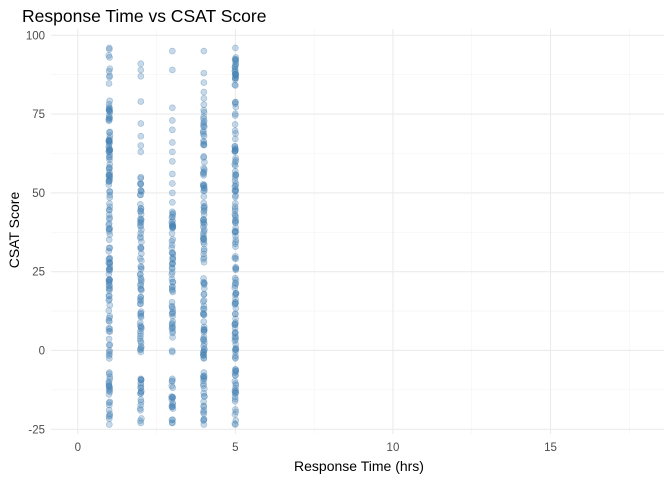 Image resolution: width=672 pixels, height=480 pixels. Describe the element at coordinates (393, 448) in the screenshot. I see `x-tick-label: 10` at that location.